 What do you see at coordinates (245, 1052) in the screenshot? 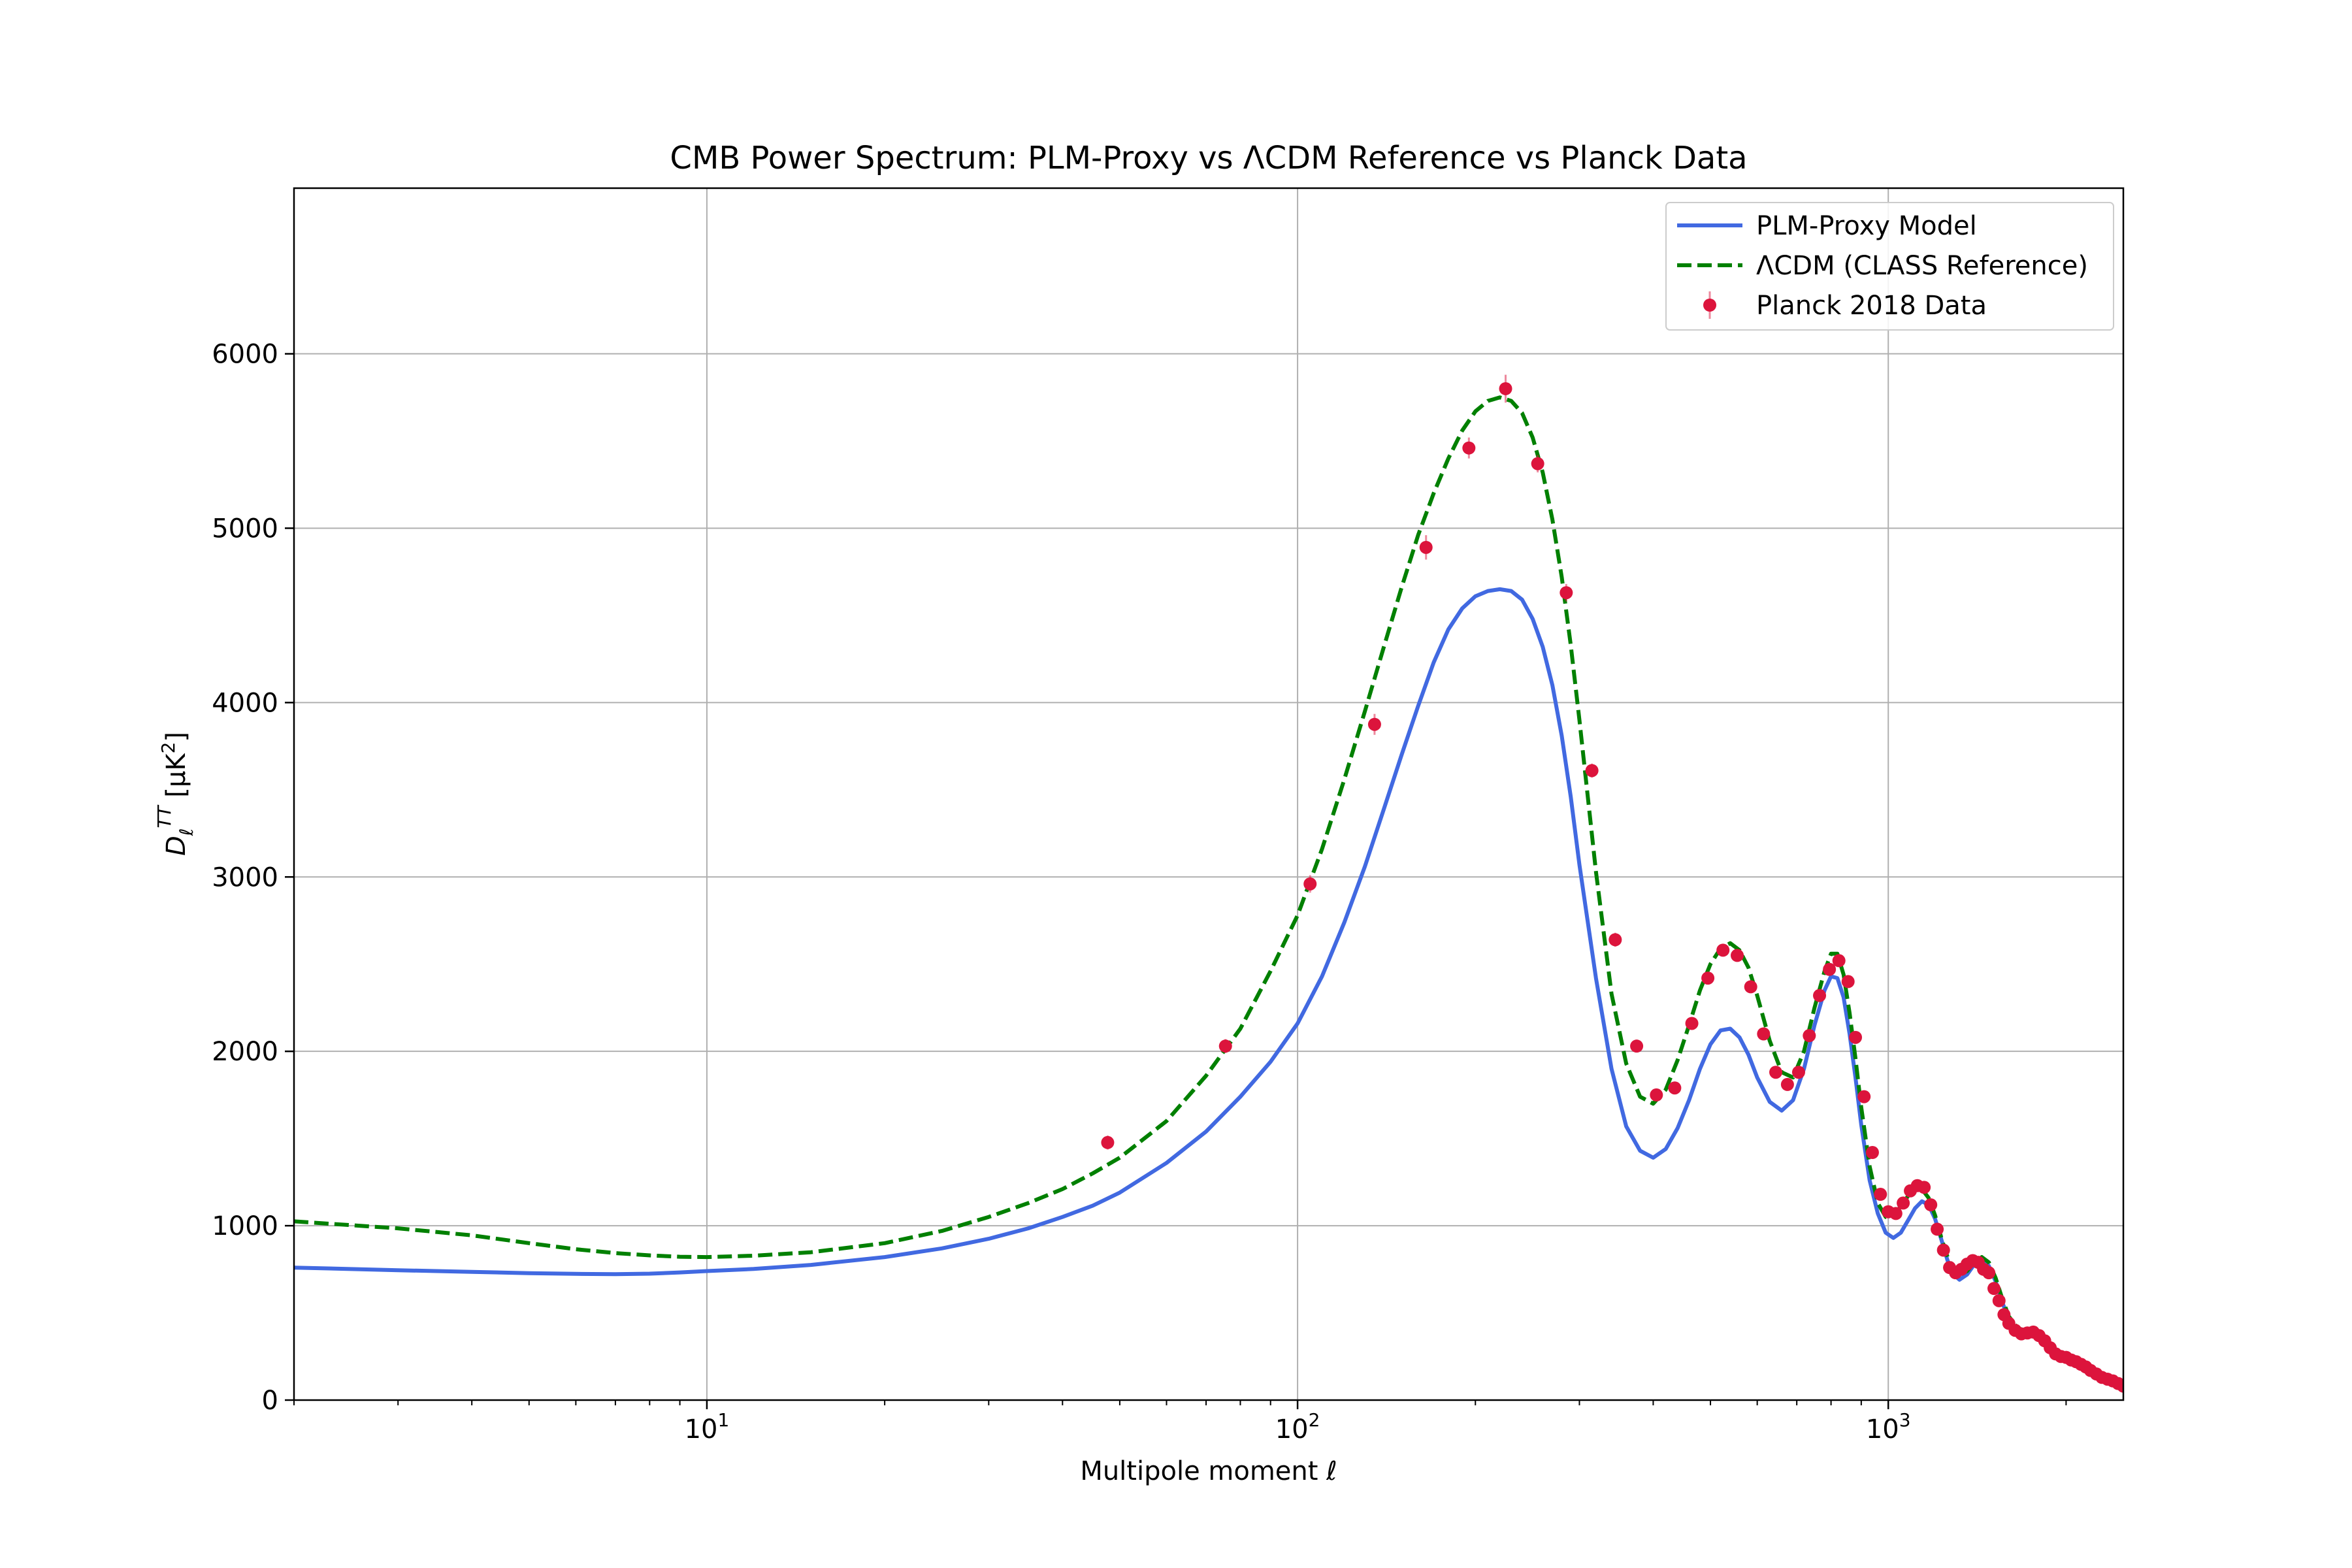
I see `y-tick-label: 2000` at bounding box center [245, 1052].